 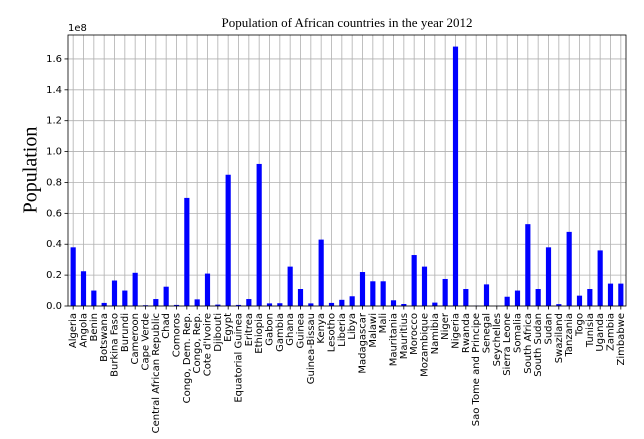 What do you see at coordinates (466, 333) in the screenshot?
I see `x-tick-label: Rwanda` at bounding box center [466, 333].